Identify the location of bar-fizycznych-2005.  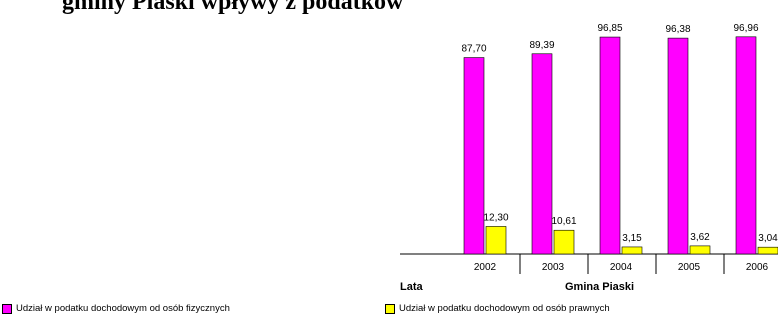
(678, 146).